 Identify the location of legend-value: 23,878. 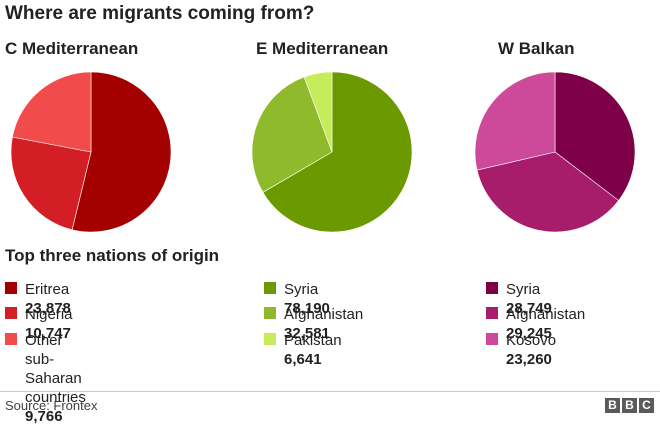
(48, 308).